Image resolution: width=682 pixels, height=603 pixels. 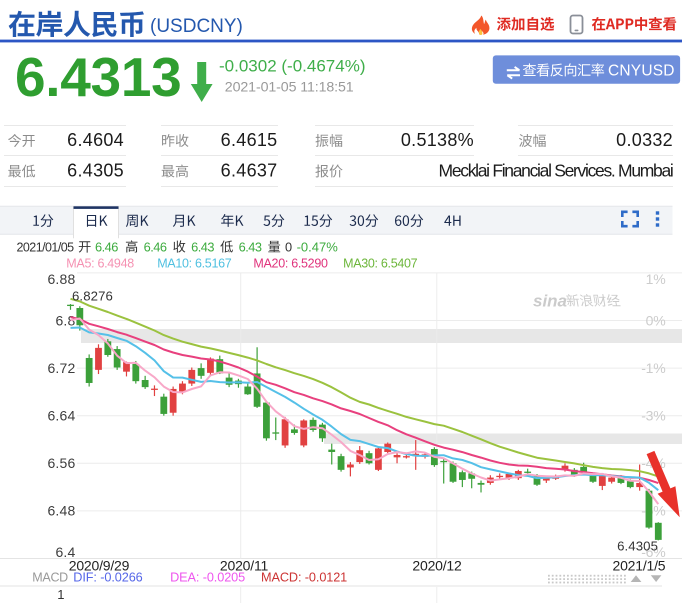 I want to click on svg-text: 2021/1/5, so click(x=638, y=566).